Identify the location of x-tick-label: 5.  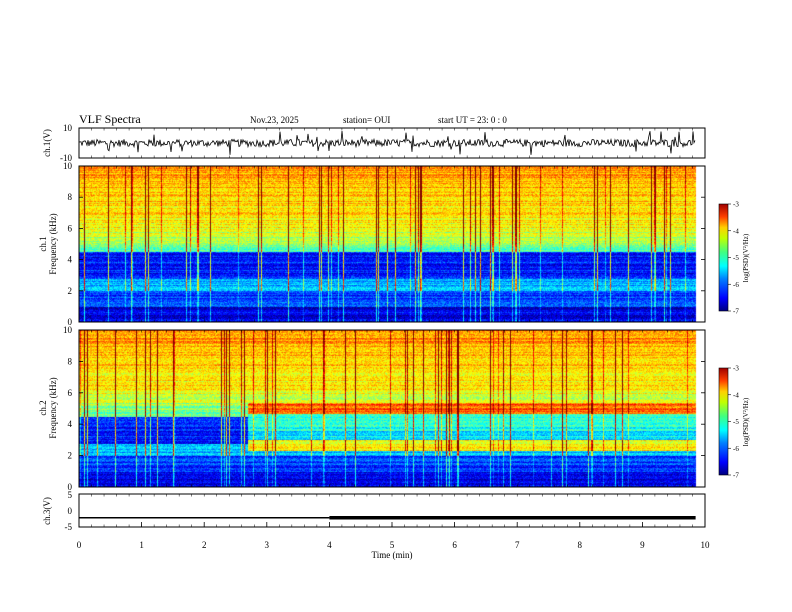
(392, 545).